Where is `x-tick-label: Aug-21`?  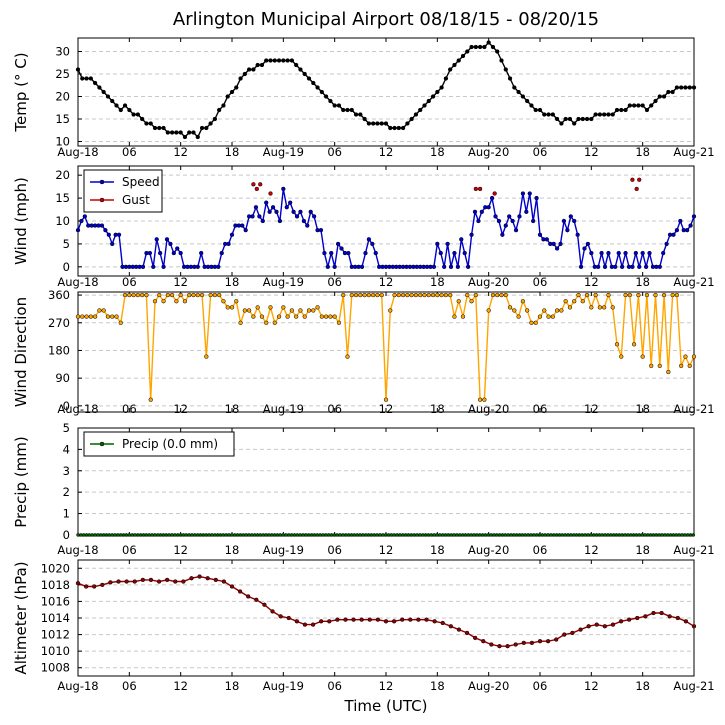
x-tick-label: Aug-21 is located at coordinates (693, 550).